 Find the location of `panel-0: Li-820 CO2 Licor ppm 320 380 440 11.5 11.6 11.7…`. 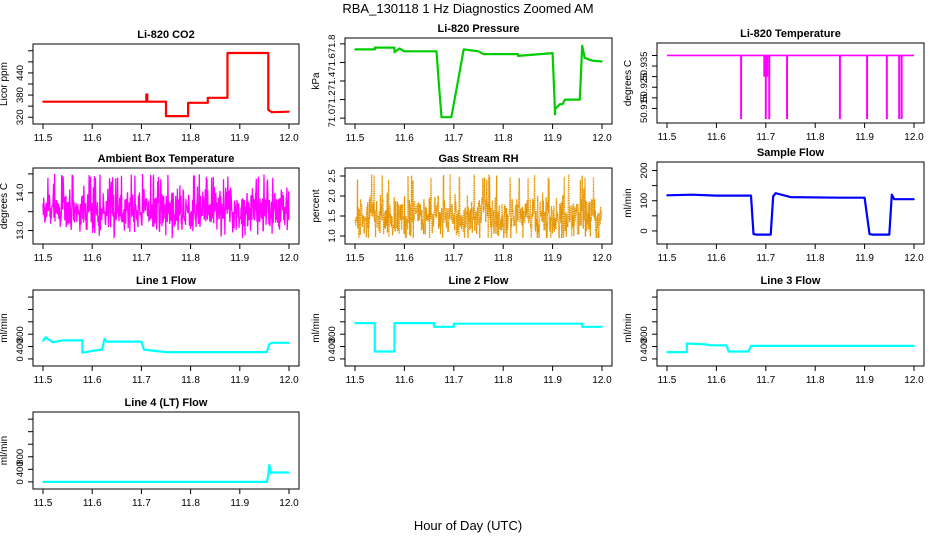

panel-0: Li-820 CO2 Licor ppm 320 380 440 11.5 11.6 11.7… is located at coordinates (150, 86).